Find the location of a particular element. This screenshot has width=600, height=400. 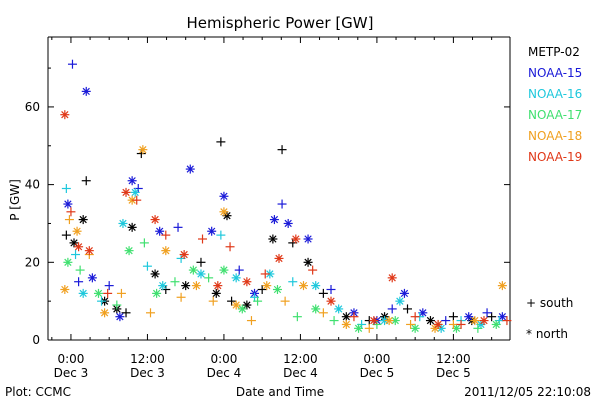

legend-entry: NOAA-15 is located at coordinates (555, 73).